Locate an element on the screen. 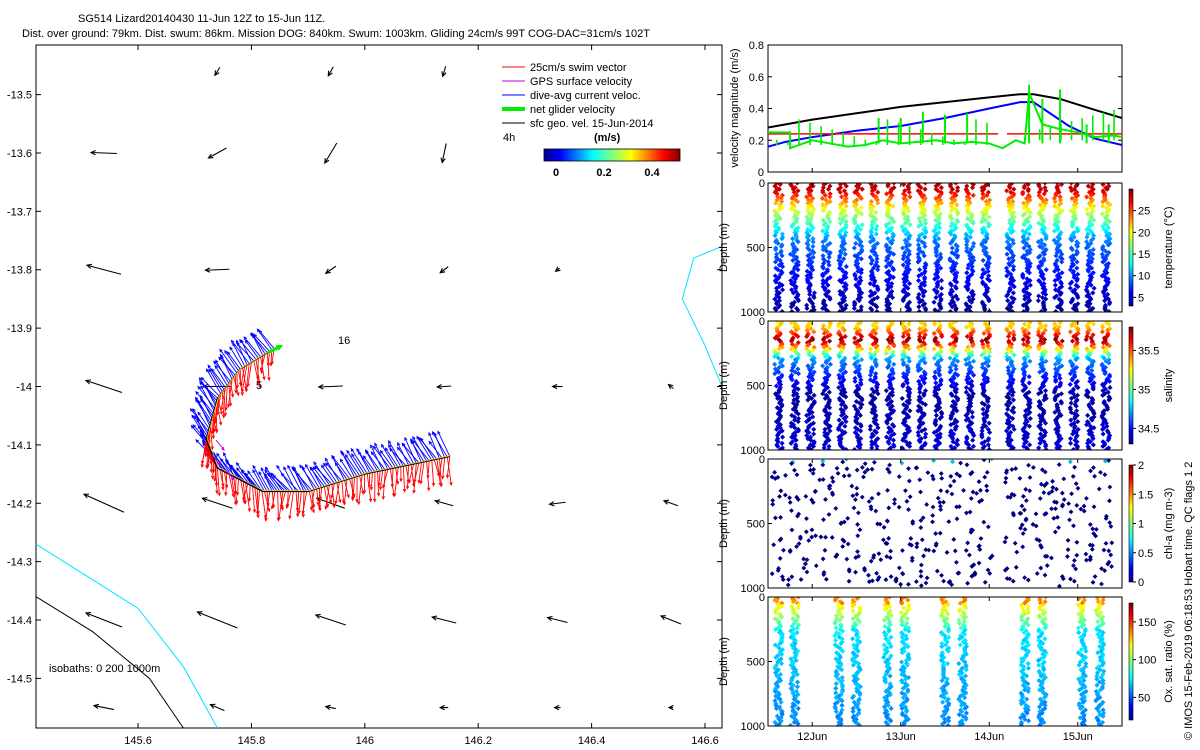 Image resolution: width=1200 pixels, height=750 pixels. salinity-panel-colorbar is located at coordinates (1131, 385).